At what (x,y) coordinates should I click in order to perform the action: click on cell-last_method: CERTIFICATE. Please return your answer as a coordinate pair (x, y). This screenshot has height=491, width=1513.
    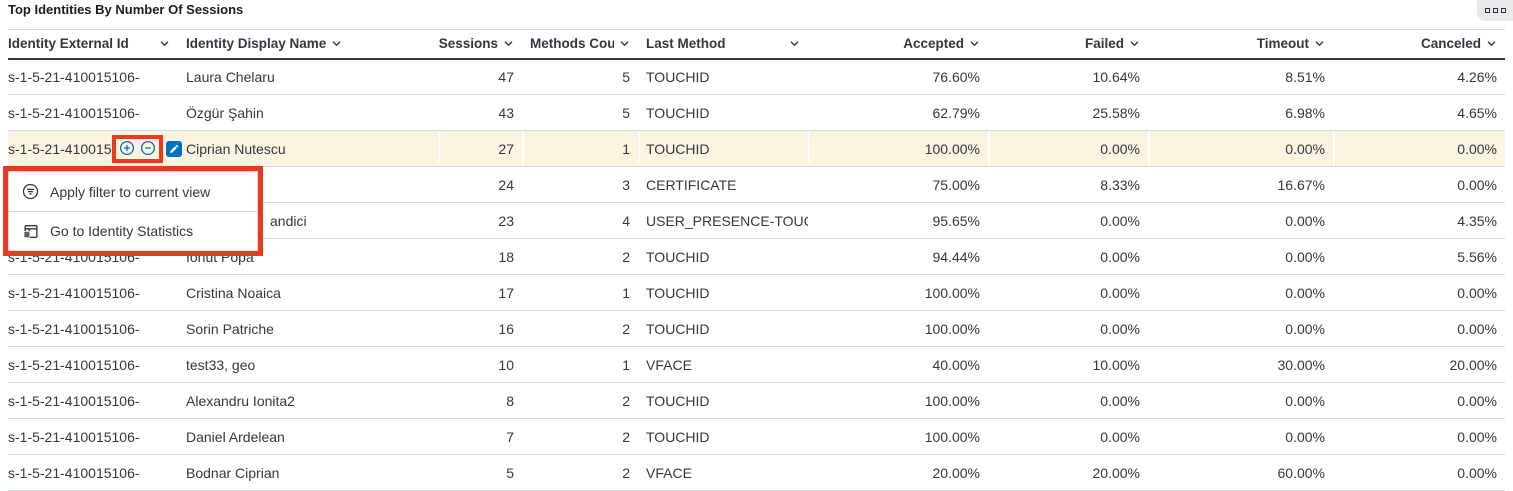
    Looking at the image, I should click on (723, 184).